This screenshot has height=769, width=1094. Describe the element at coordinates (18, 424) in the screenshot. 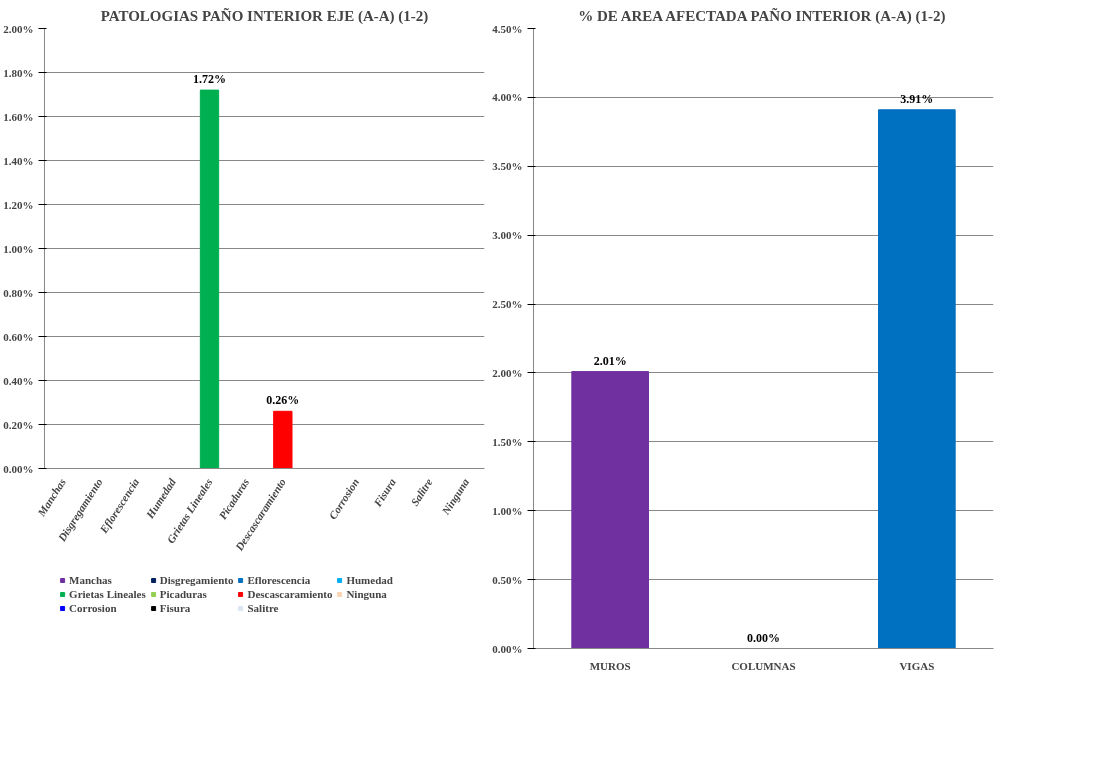

I see `y-tick-label: 0.20%` at that location.